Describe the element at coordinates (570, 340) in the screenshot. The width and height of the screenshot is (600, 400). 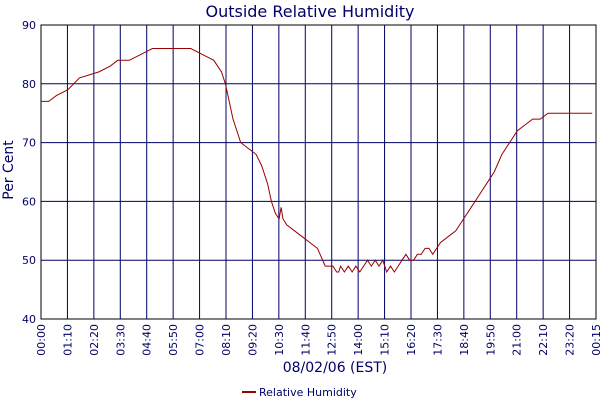
I see `x-tick-label: 23:20` at that location.